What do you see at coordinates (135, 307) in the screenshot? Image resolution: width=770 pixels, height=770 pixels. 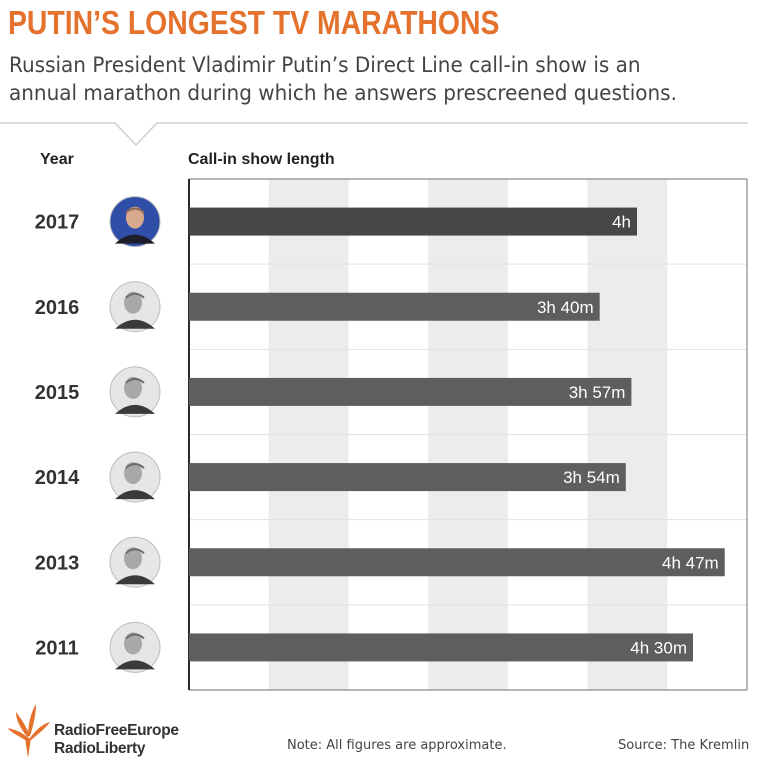 I see `portrait-2016` at bounding box center [135, 307].